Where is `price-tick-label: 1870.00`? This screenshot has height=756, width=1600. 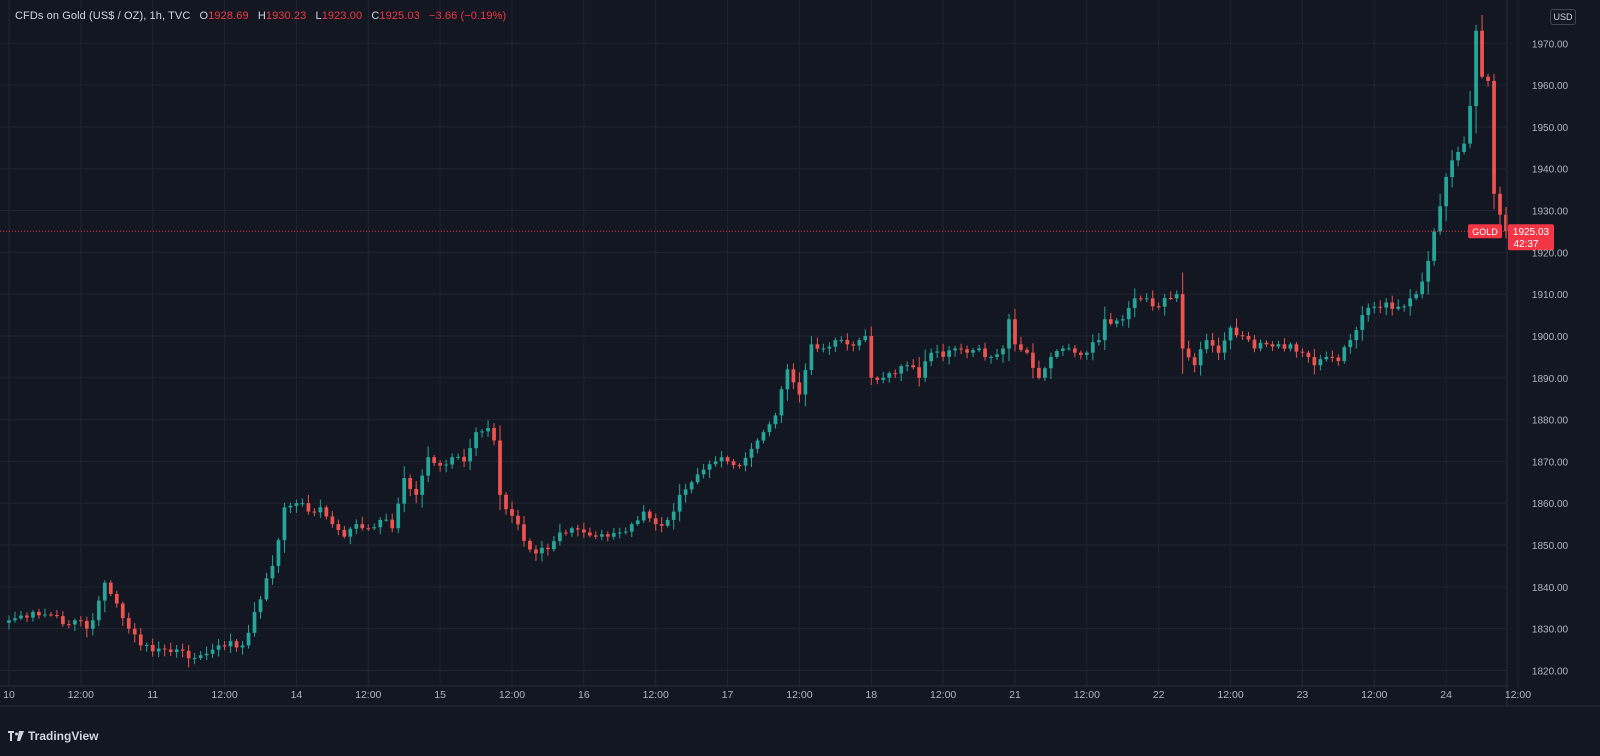 price-tick-label: 1870.00 is located at coordinates (1550, 462).